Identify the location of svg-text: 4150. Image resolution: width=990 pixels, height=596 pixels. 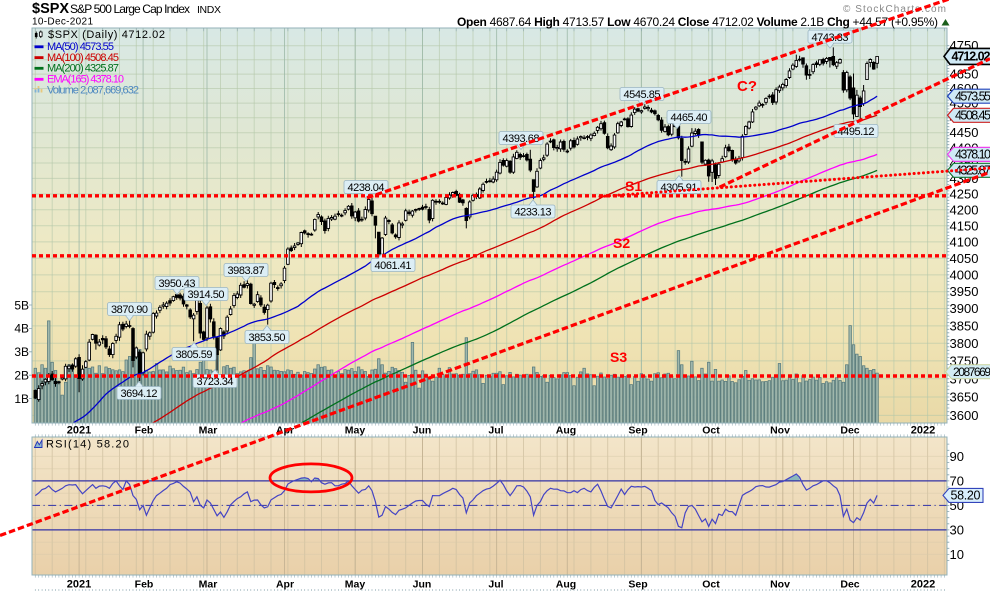
(964, 225).